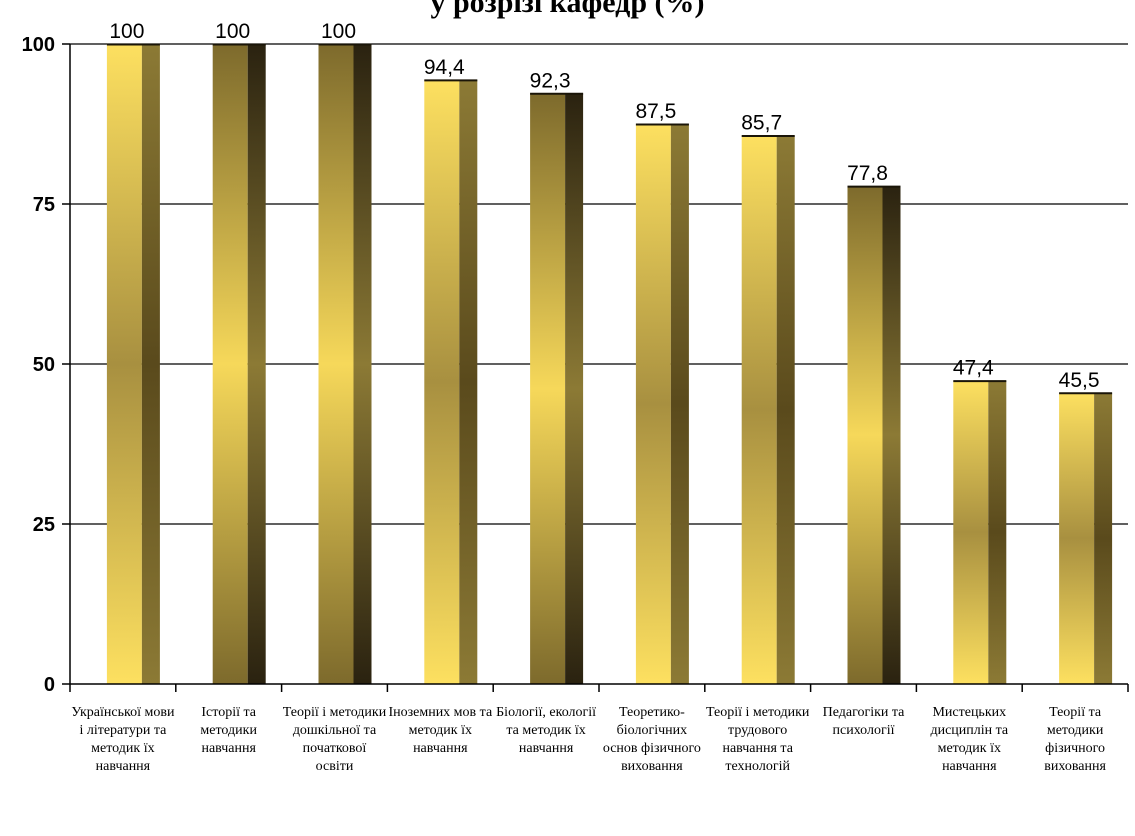 This screenshot has width=1135, height=836. What do you see at coordinates (44, 365) in the screenshot?
I see `y-tick-label: 50` at bounding box center [44, 365].